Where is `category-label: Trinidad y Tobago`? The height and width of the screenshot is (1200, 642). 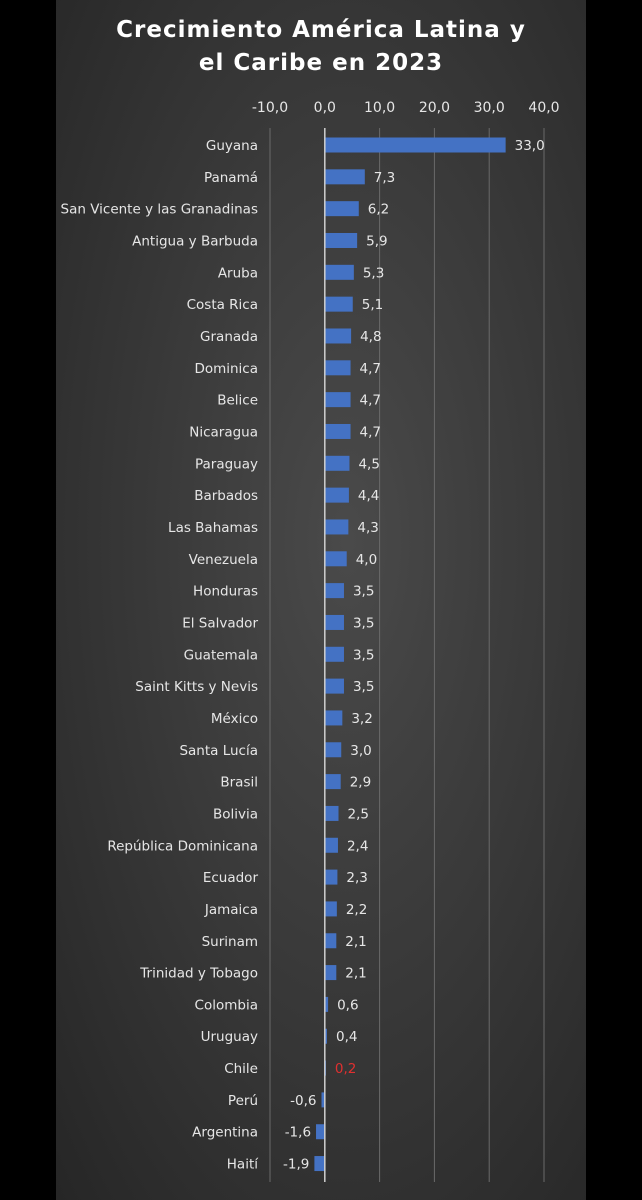
category-label: Trinidad y Tobago is located at coordinates (198, 974).